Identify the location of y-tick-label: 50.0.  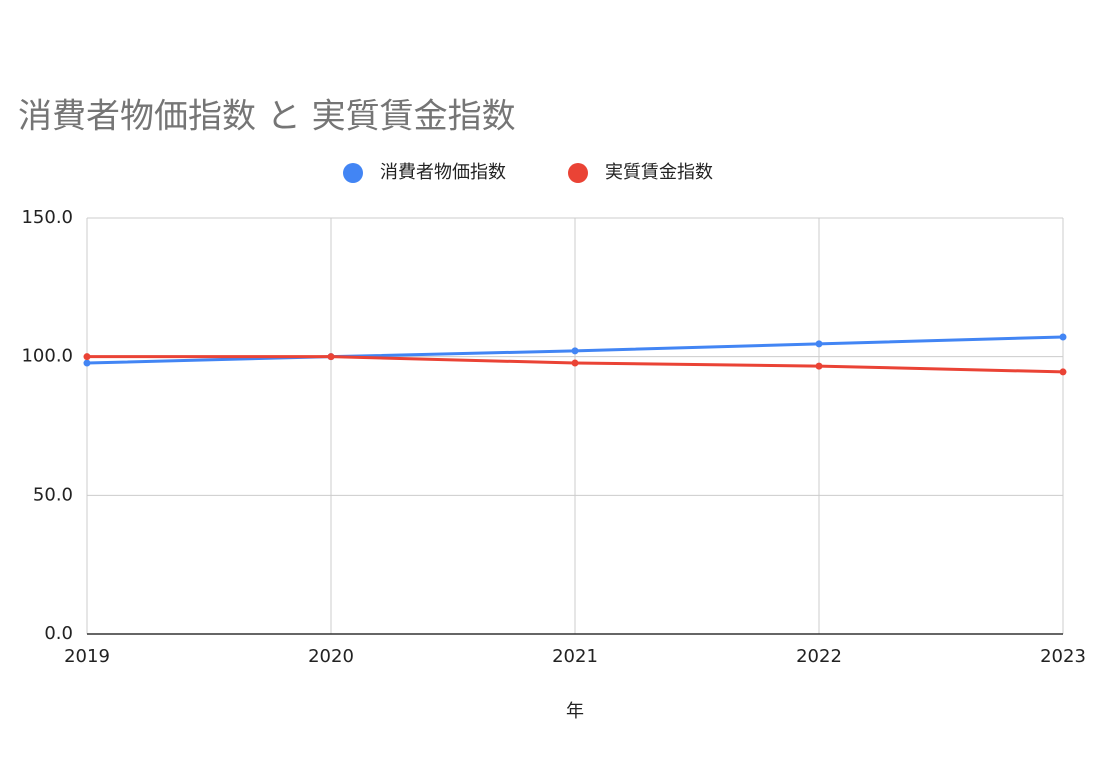
(53, 494).